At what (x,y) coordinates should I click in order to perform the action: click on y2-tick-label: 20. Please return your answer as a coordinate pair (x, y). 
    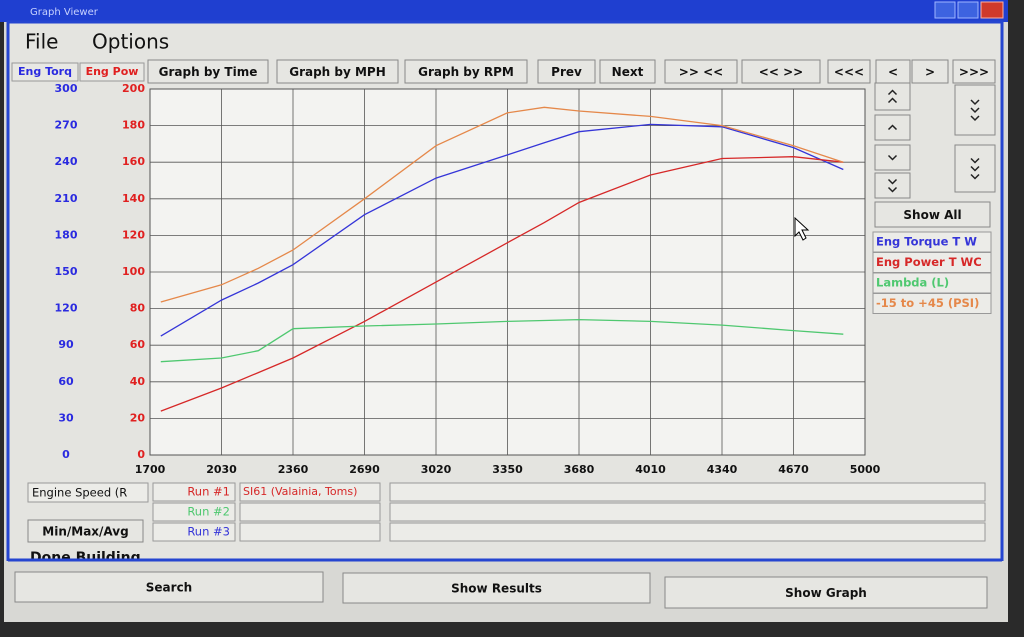
    Looking at the image, I should click on (138, 417).